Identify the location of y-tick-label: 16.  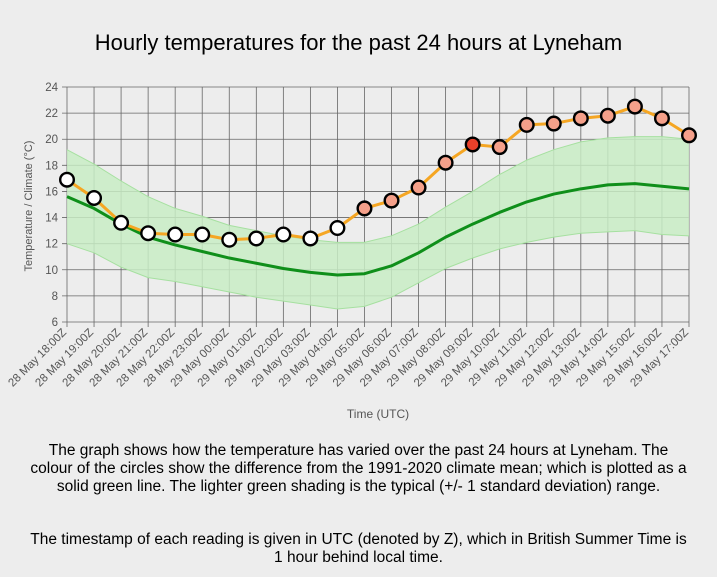
(51, 192).